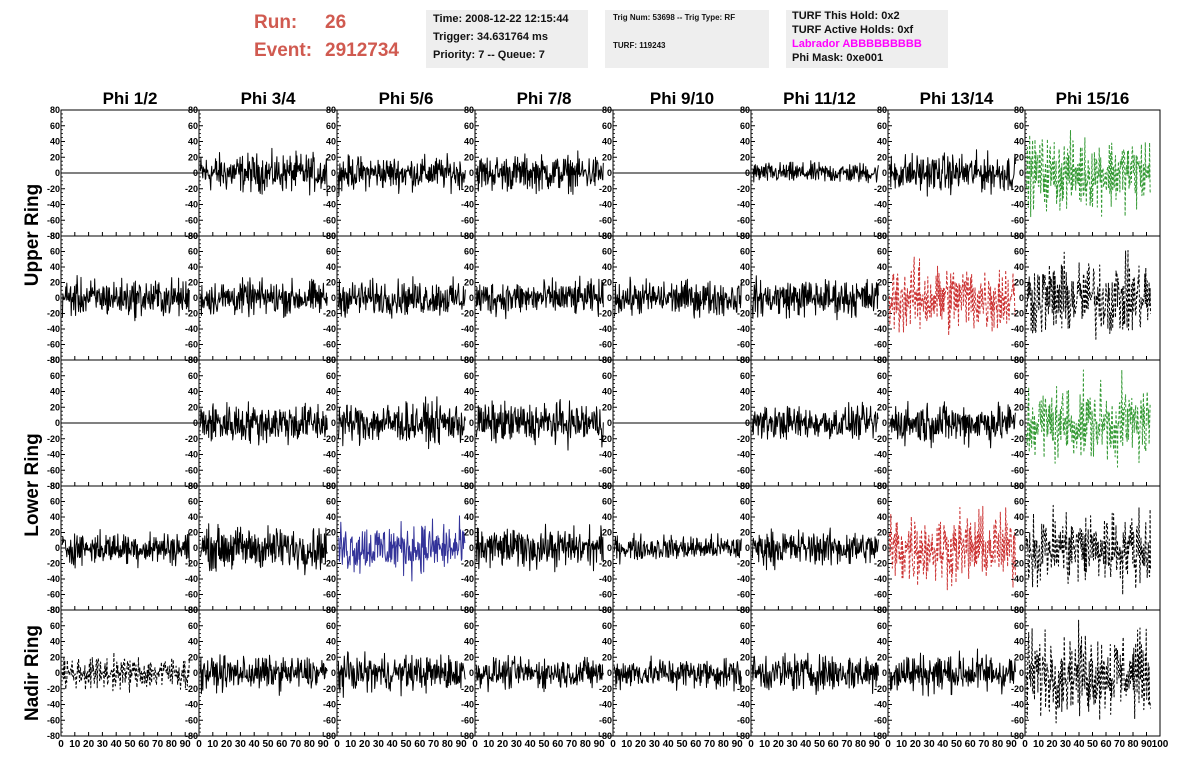 The height and width of the screenshot is (772, 1196). What do you see at coordinates (263, 423) in the screenshot?
I see `waveform-trace-r3-c2` at bounding box center [263, 423].